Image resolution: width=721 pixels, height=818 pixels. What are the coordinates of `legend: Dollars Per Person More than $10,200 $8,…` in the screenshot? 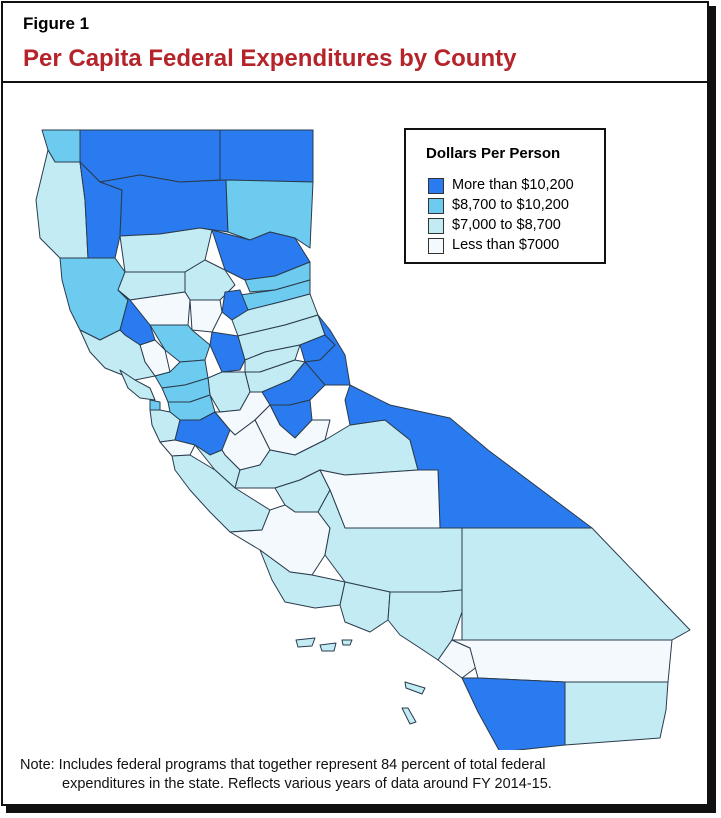 It's located at (505, 196).